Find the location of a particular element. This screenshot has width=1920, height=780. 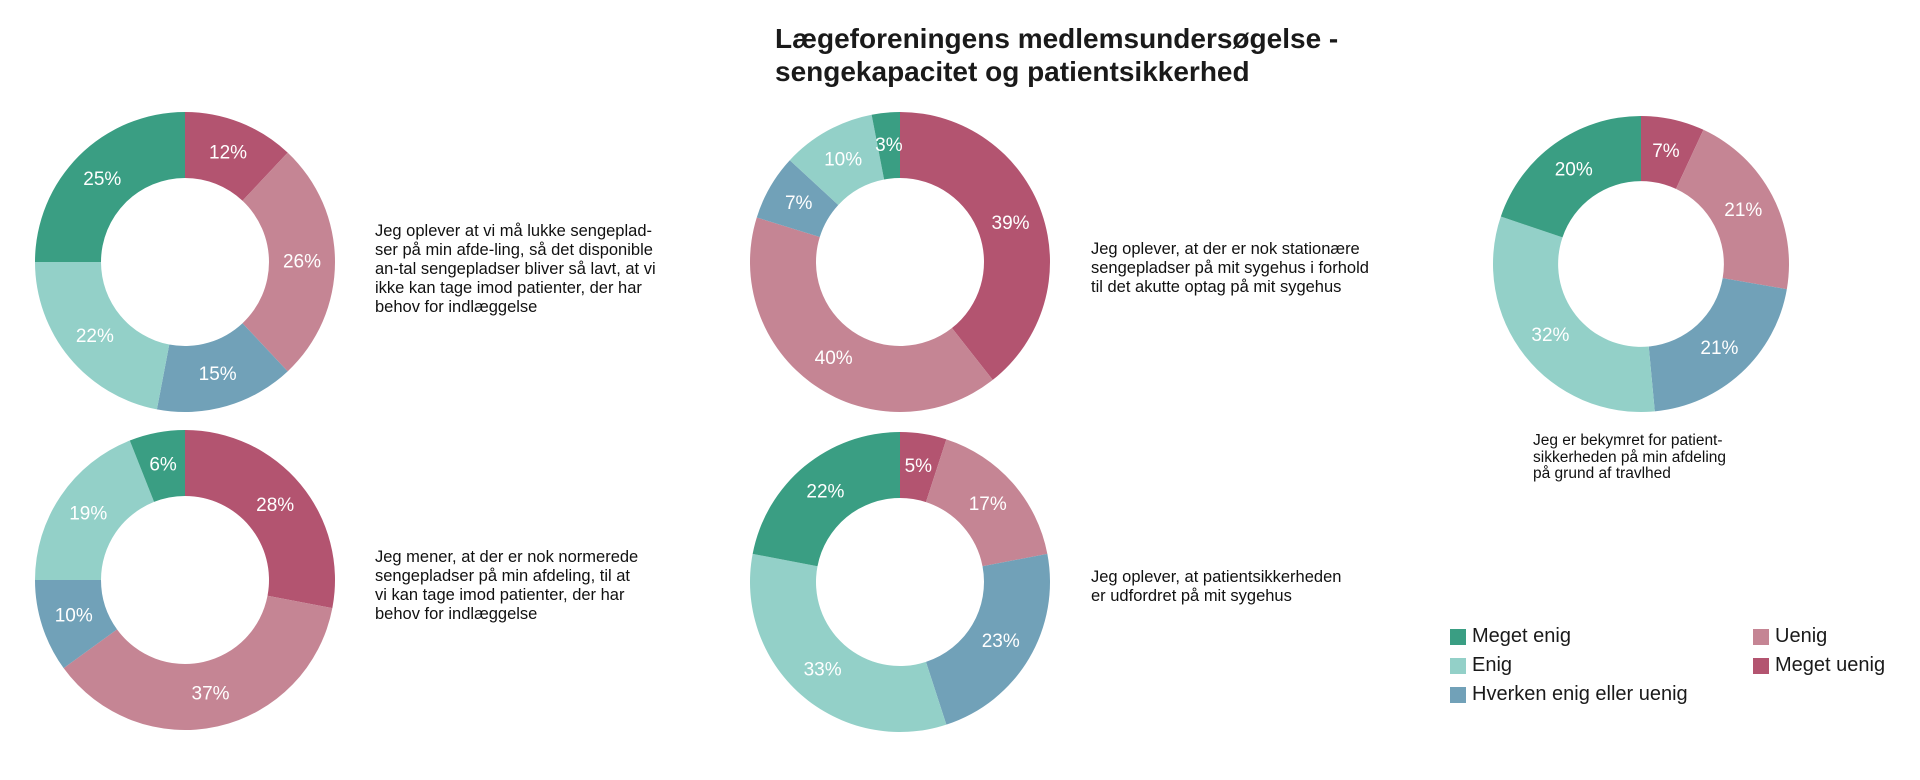

legend-swatch-enig is located at coordinates (1458, 665).